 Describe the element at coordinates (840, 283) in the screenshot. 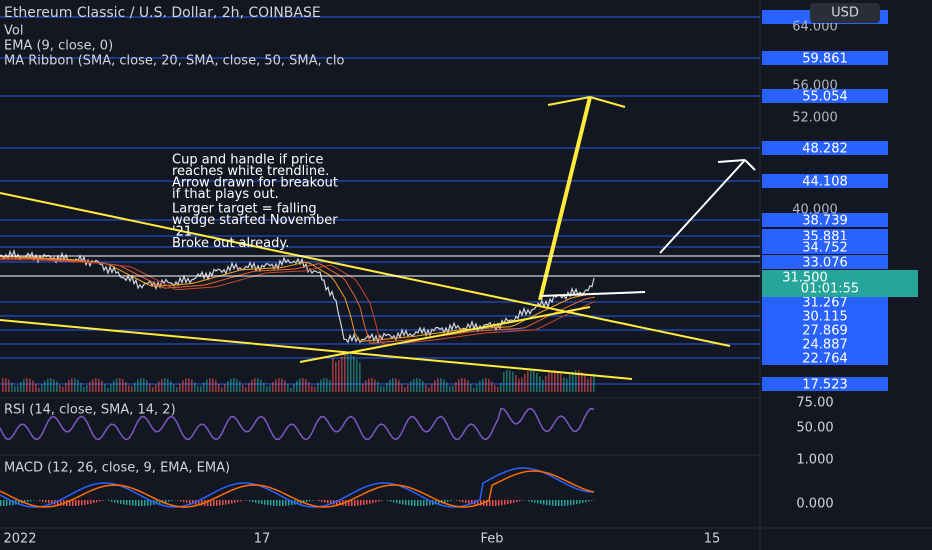

I see `last-price-box` at that location.